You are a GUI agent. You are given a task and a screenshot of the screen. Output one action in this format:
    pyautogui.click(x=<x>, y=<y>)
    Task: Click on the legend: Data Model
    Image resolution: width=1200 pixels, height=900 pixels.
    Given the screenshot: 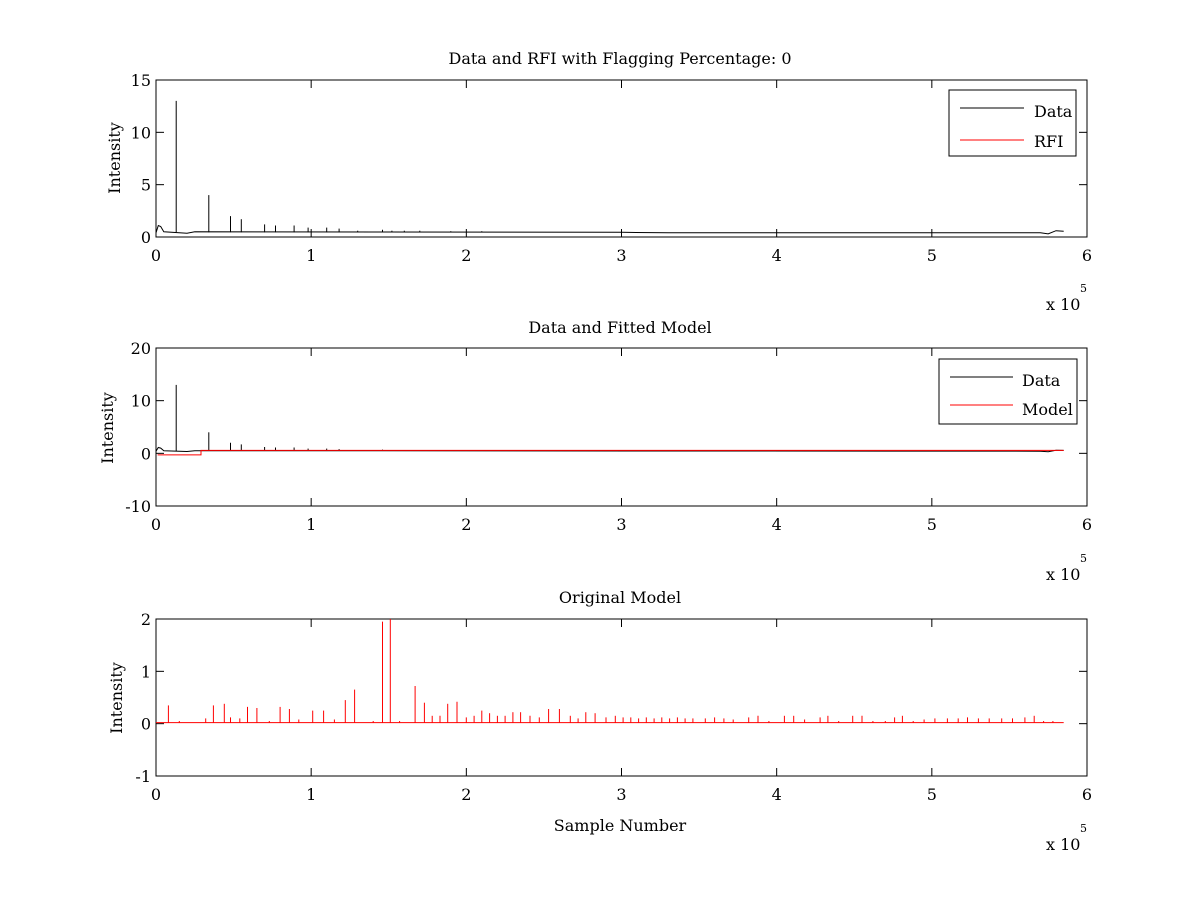 What is the action you would take?
    pyautogui.click(x=1008, y=391)
    